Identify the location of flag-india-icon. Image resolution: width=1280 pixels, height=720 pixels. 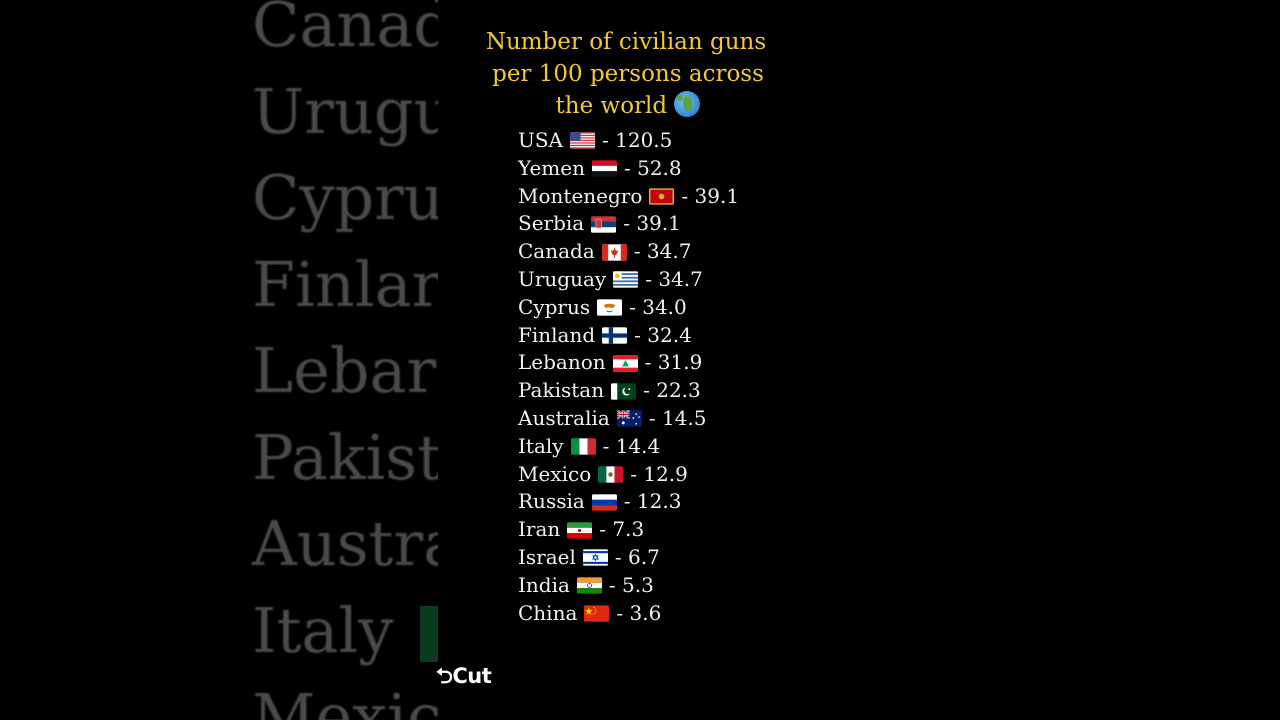
(589, 585).